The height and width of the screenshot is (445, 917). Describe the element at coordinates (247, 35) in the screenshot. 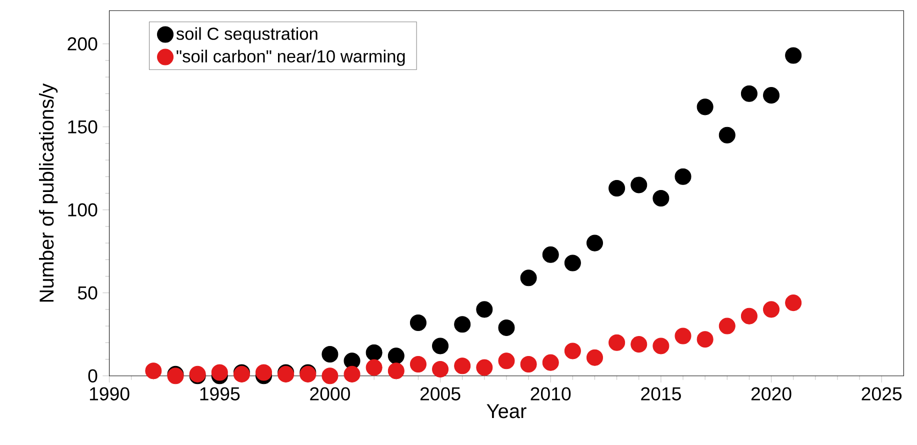

I see `legend-label: soil C sequstration` at that location.